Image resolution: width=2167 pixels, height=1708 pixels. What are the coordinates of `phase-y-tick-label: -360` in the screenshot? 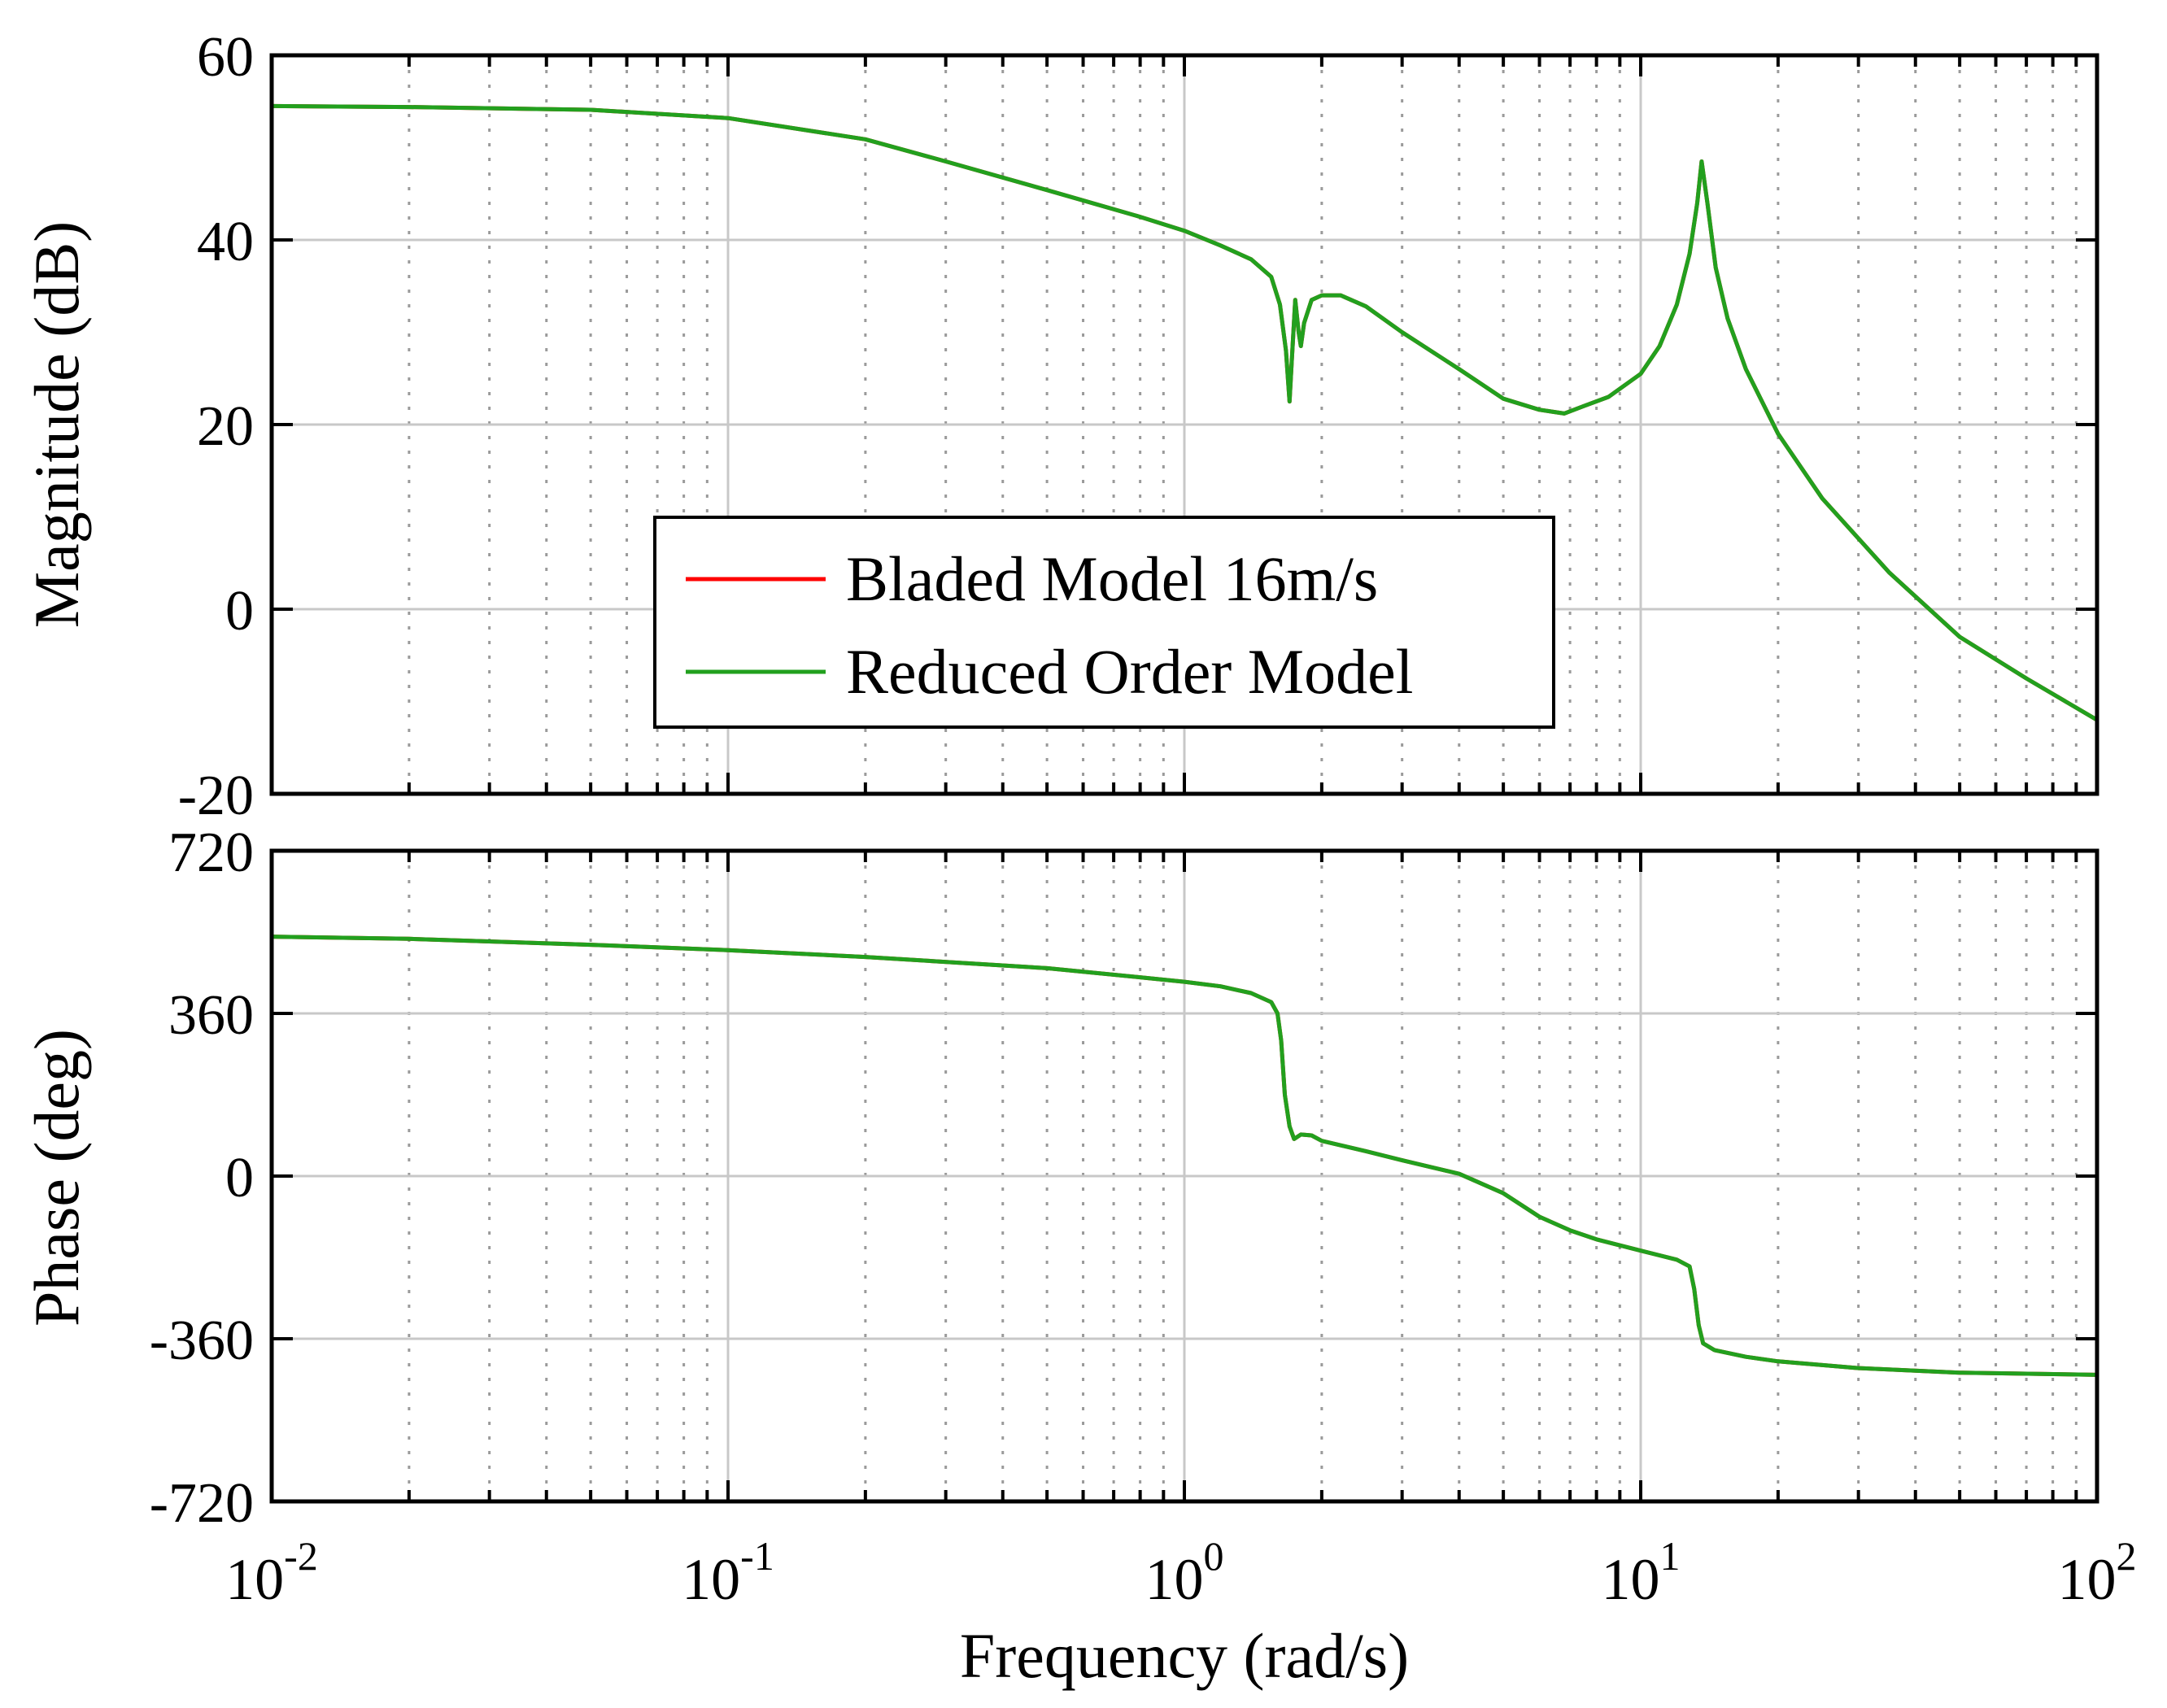 It's located at (202, 1340).